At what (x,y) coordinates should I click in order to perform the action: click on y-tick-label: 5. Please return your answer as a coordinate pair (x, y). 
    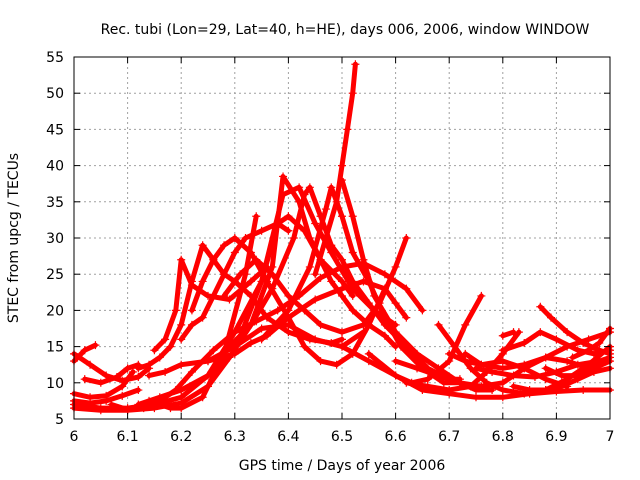
    Looking at the image, I should click on (59, 420).